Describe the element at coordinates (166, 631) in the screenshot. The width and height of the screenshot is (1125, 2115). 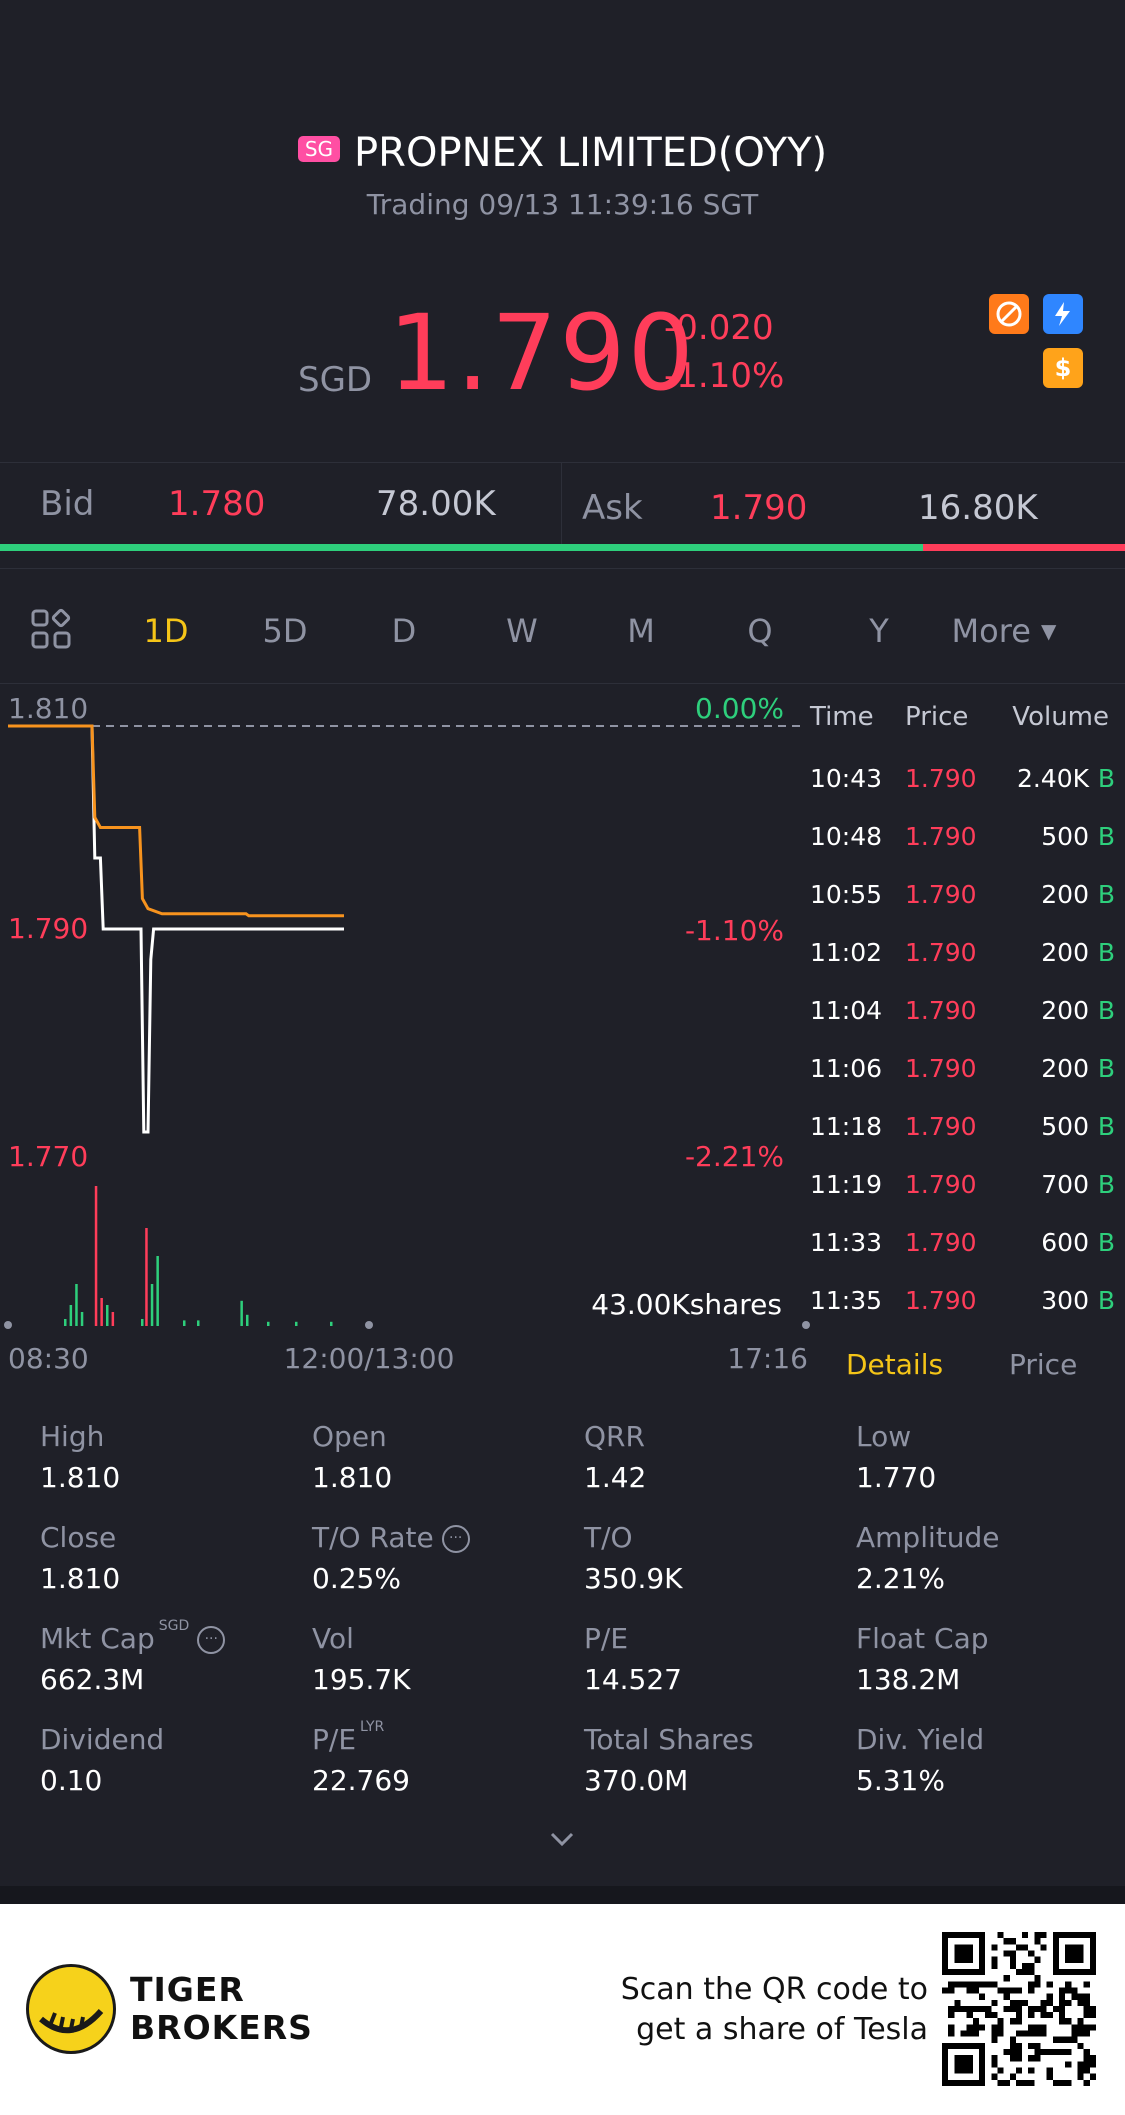
I see `tab-1d: 1D` at that location.